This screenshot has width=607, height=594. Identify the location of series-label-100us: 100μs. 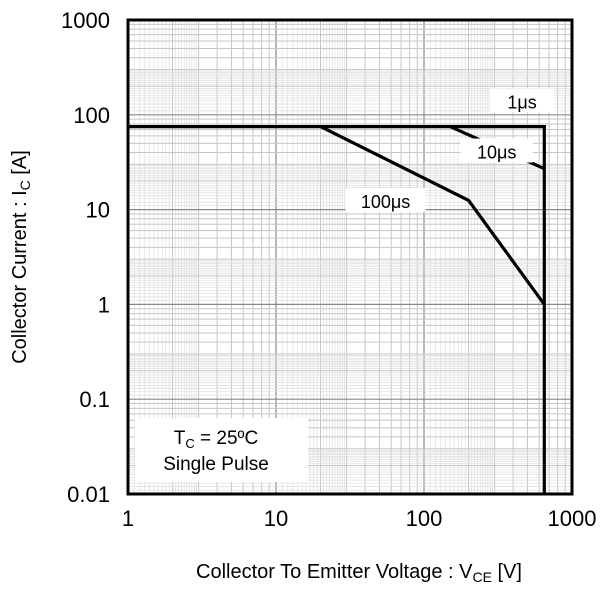
(385, 202).